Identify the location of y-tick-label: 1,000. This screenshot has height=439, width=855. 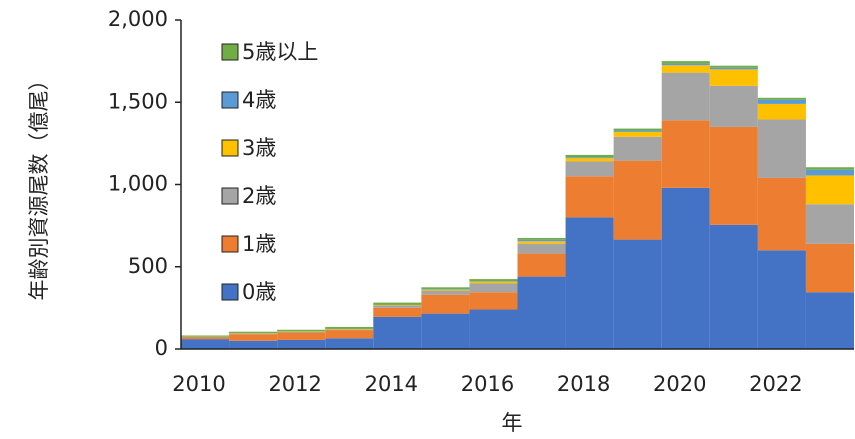
(138, 184).